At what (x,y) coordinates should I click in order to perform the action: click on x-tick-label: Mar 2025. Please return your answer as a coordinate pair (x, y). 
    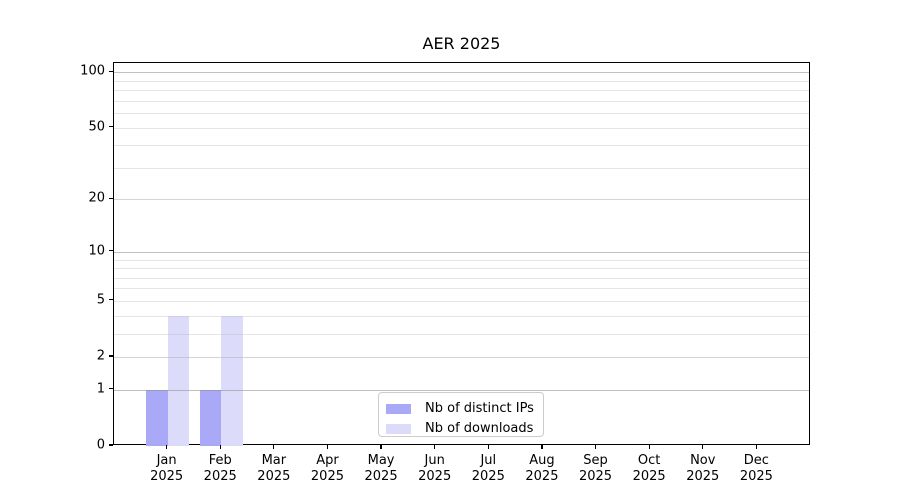
    Looking at the image, I should click on (273, 469).